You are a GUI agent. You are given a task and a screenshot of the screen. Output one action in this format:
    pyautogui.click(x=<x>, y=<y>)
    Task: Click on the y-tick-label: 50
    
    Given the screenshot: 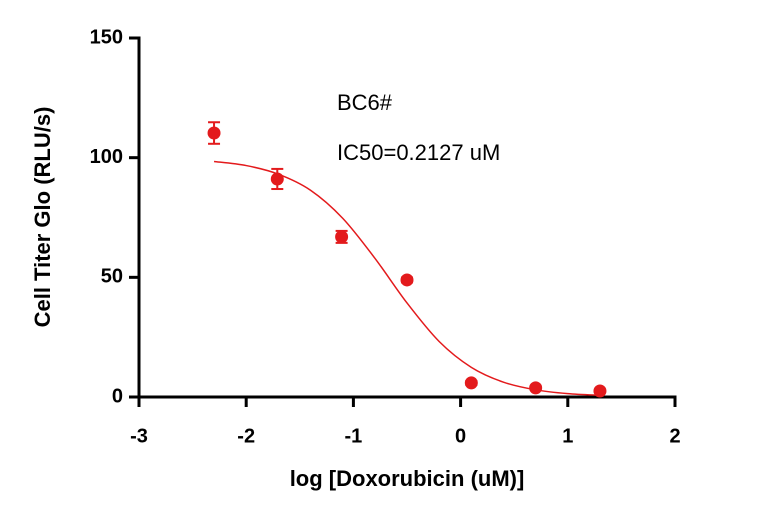 What is the action you would take?
    pyautogui.click(x=112, y=277)
    